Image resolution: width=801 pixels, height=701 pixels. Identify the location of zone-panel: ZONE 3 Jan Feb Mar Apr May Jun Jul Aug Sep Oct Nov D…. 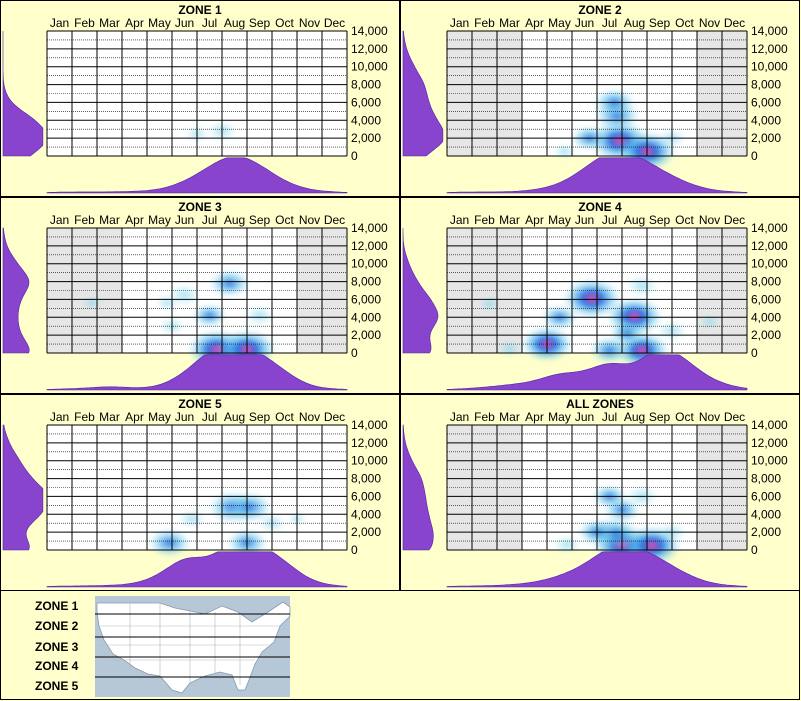
(200, 295).